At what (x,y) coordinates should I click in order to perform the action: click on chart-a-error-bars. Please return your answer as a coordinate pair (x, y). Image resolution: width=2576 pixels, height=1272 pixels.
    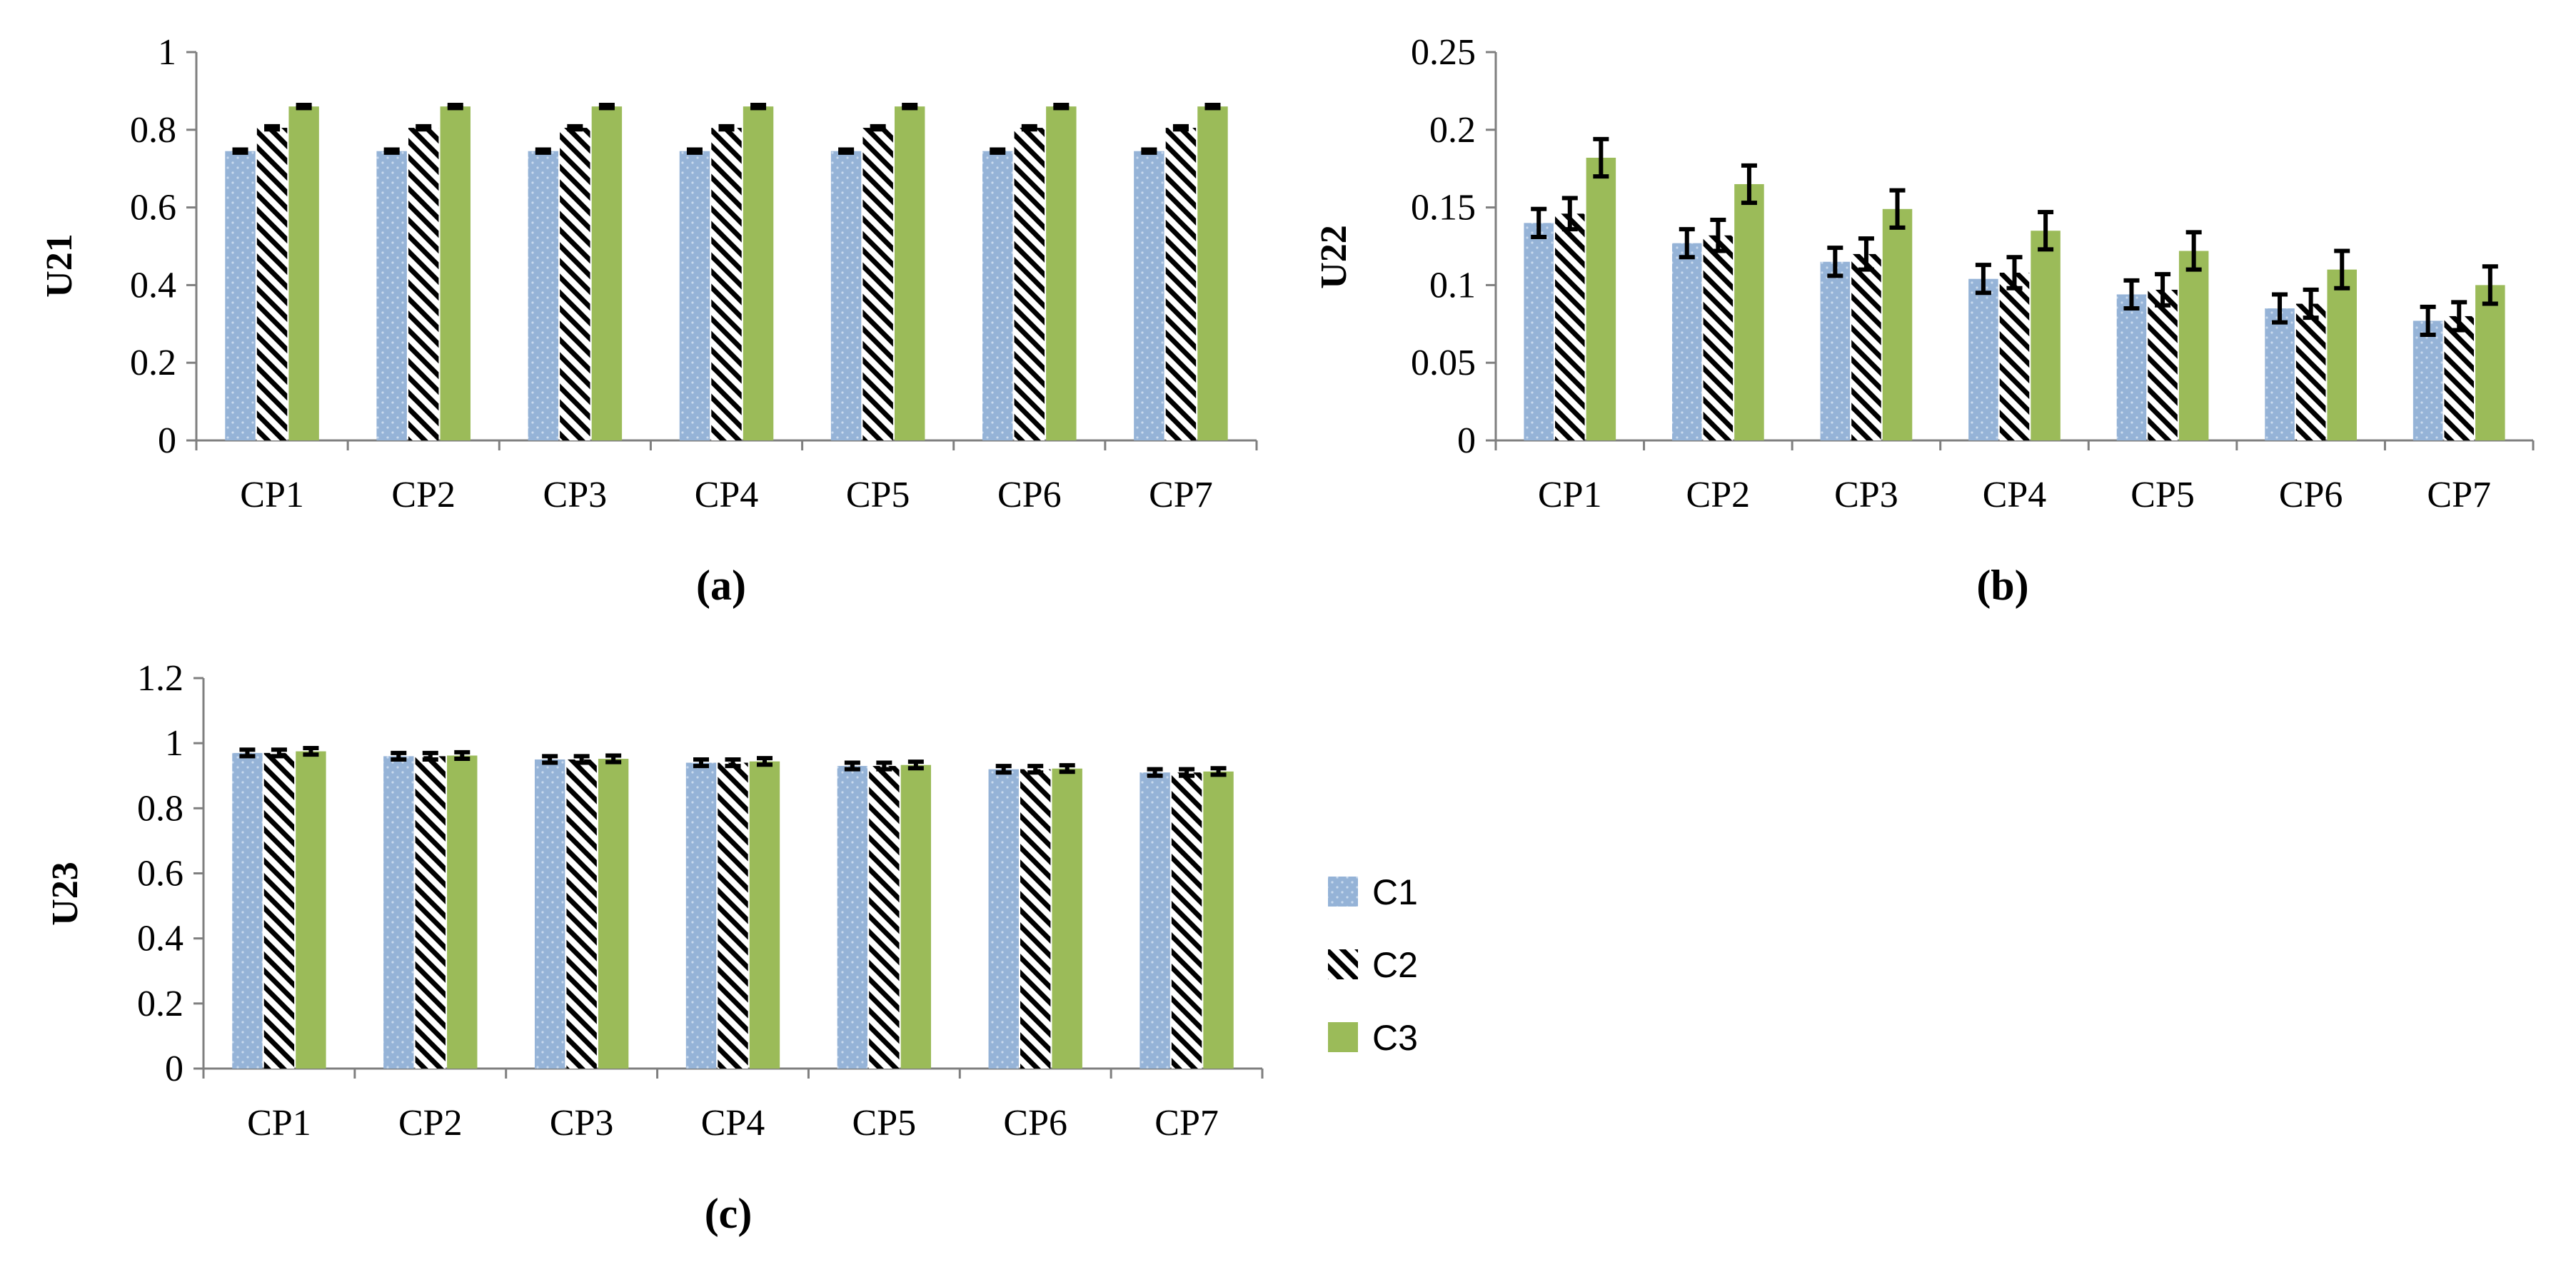
    Looking at the image, I should click on (727, 128).